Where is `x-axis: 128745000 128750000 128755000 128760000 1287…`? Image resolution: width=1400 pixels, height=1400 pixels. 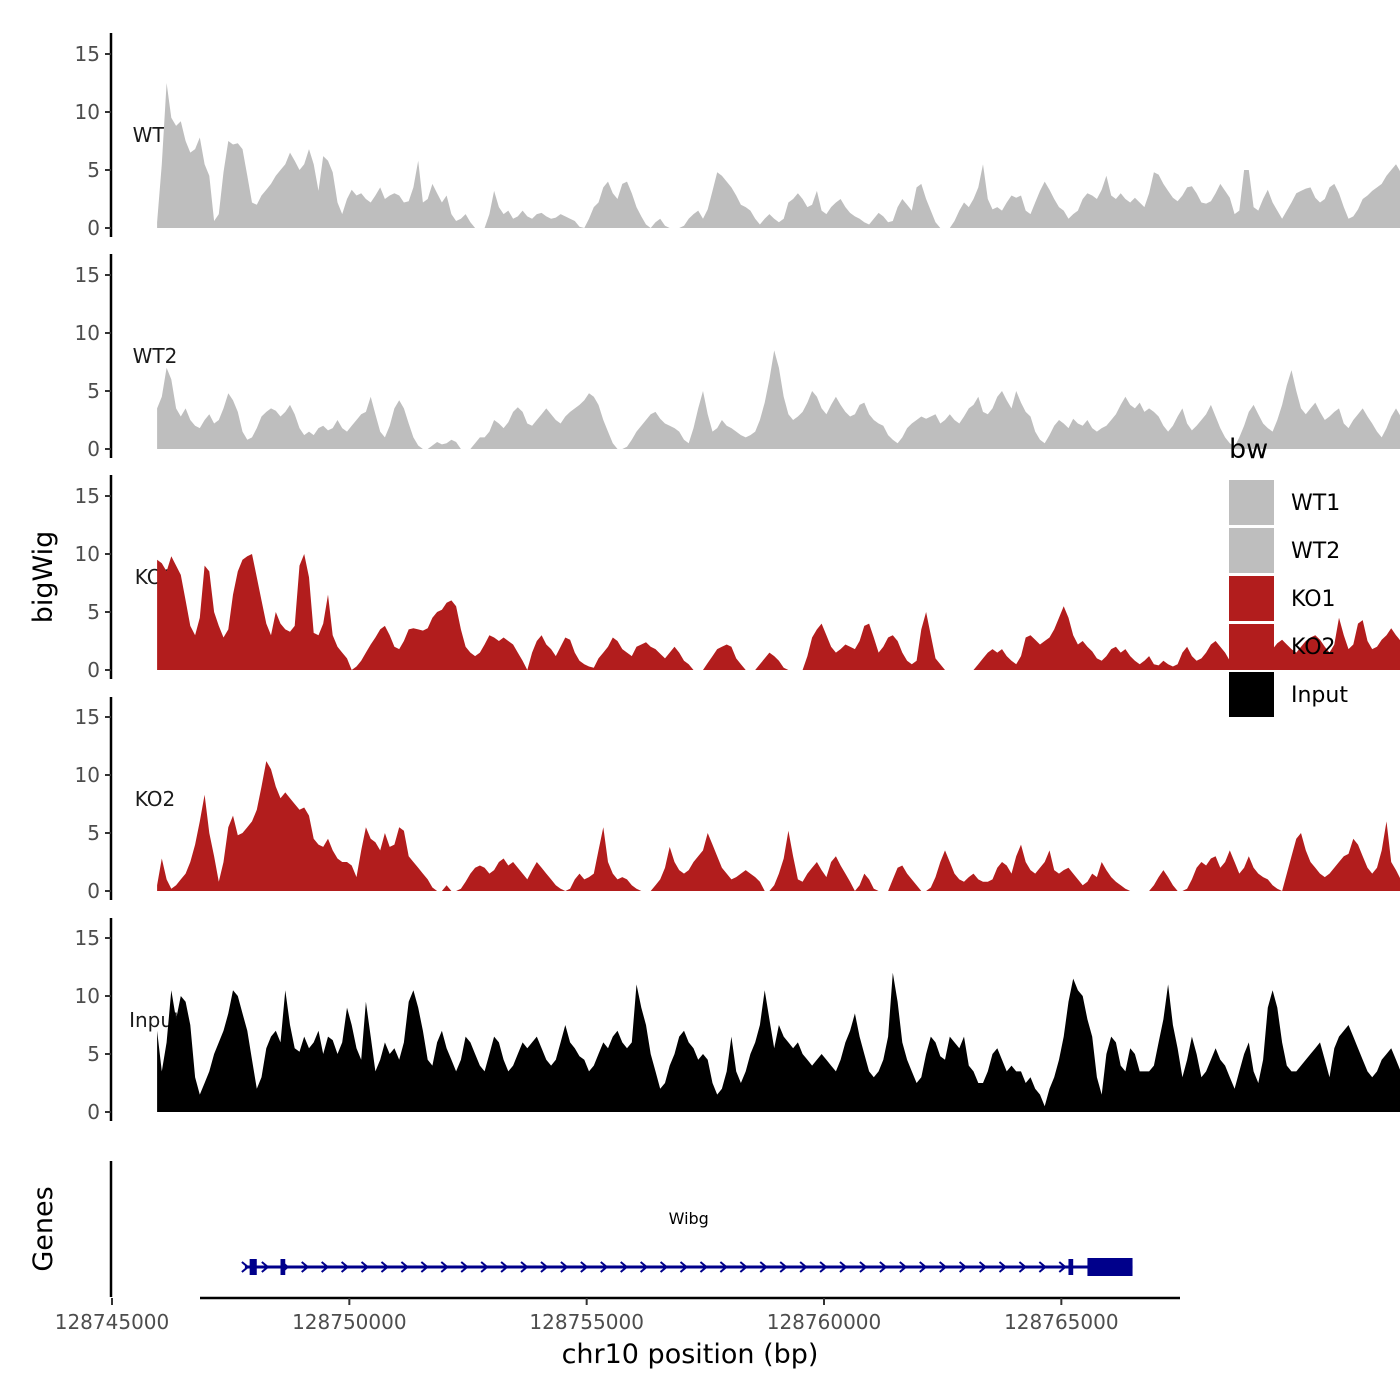
x-axis: 128745000 128750000 128755000 128760000 1287… is located at coordinates (617, 1315).